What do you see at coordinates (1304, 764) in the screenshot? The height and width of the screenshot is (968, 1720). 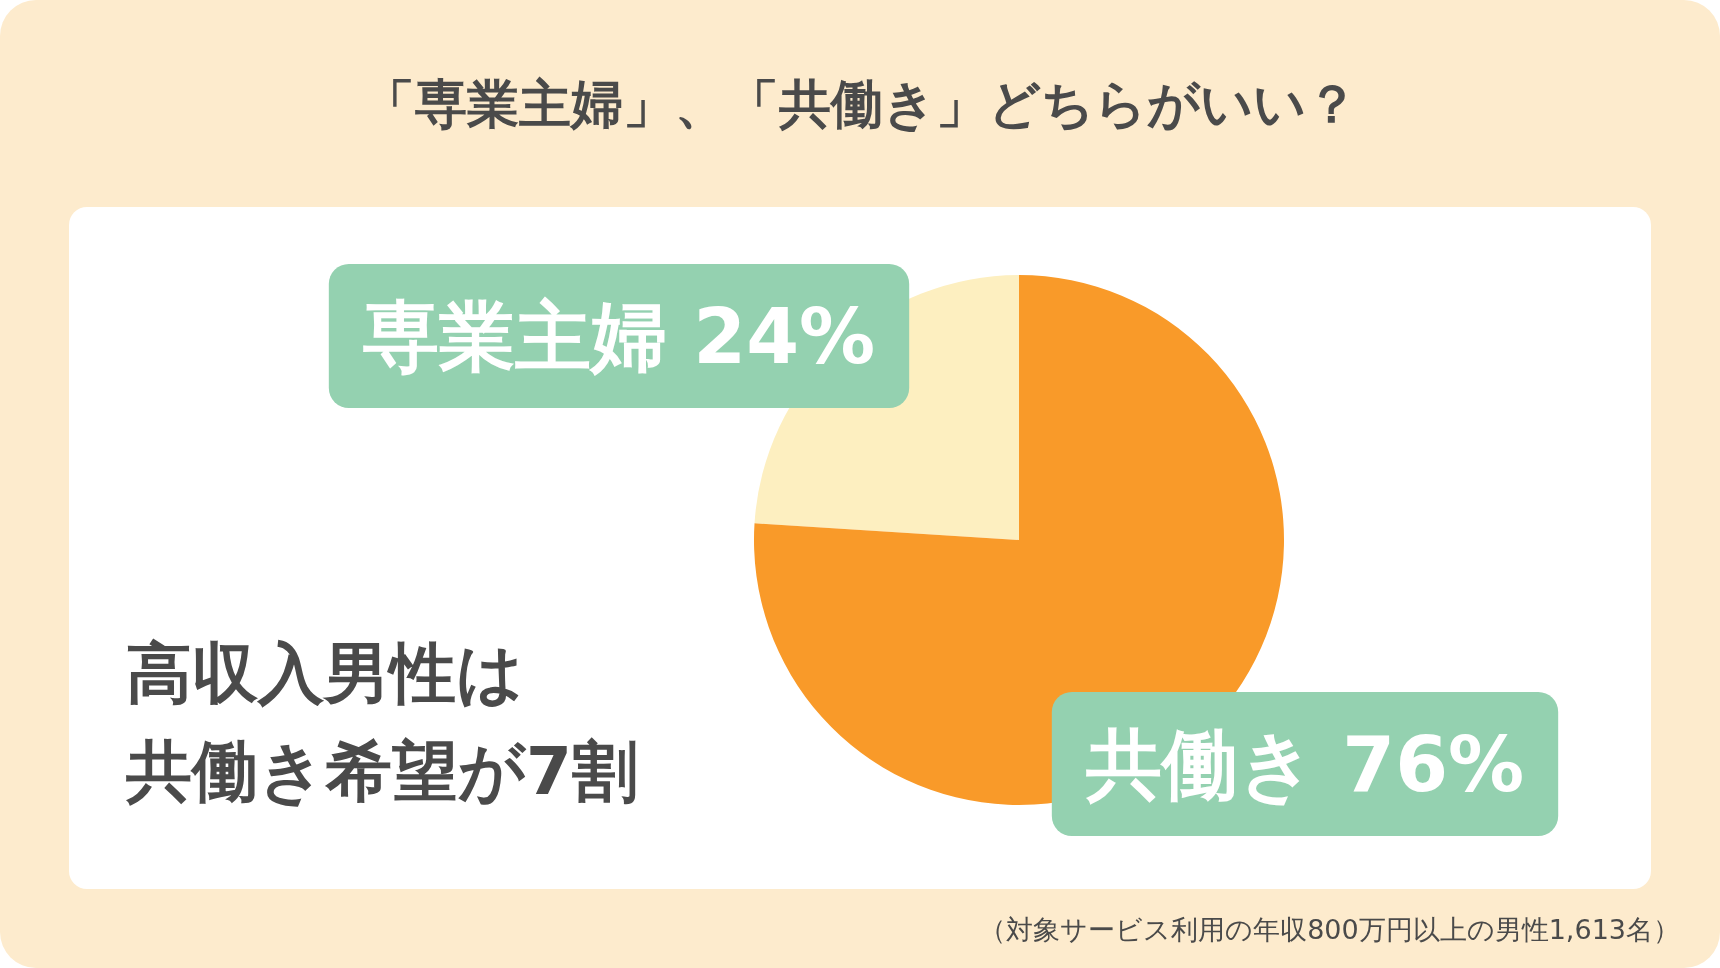 I see `slice-label: 共働き 76%` at bounding box center [1304, 764].